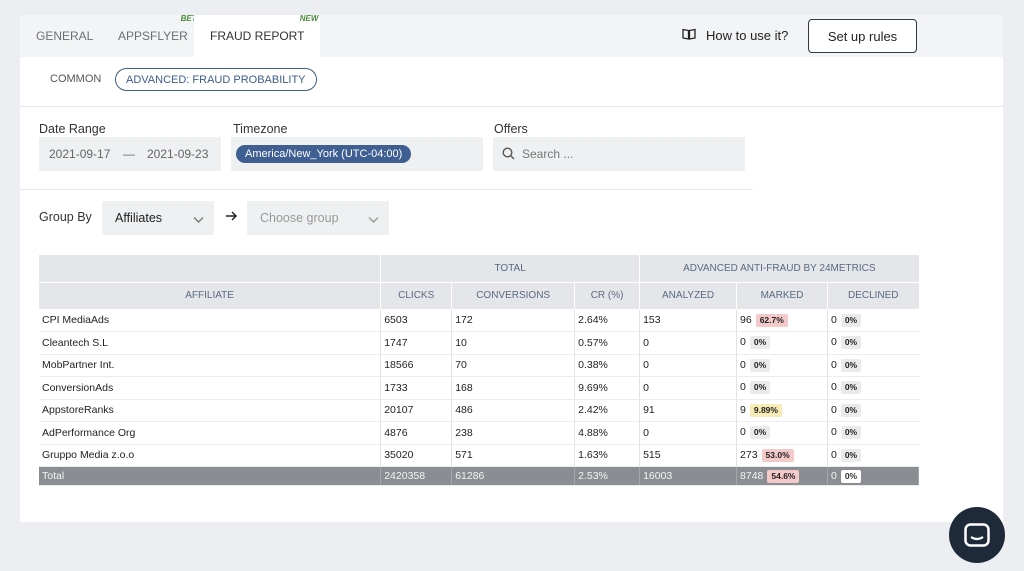 This screenshot has height=571, width=1024. I want to click on date-to: 2021-09-23, so click(178, 154).